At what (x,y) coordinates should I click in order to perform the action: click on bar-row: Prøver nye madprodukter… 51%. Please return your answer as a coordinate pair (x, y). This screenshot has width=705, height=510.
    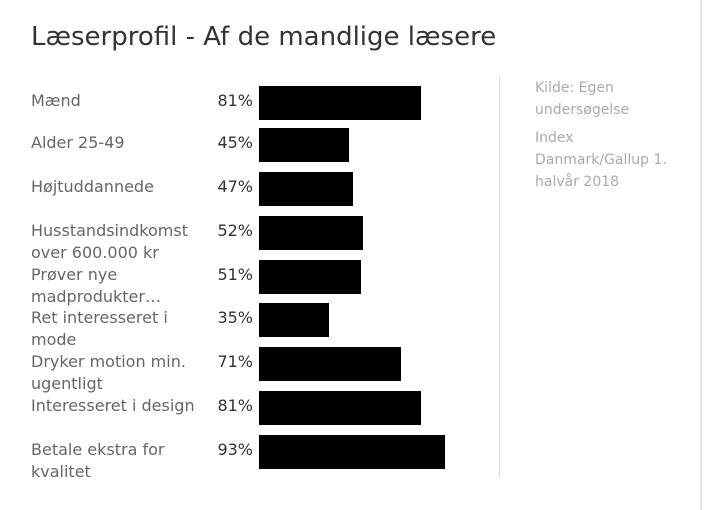
    Looking at the image, I should click on (250, 283).